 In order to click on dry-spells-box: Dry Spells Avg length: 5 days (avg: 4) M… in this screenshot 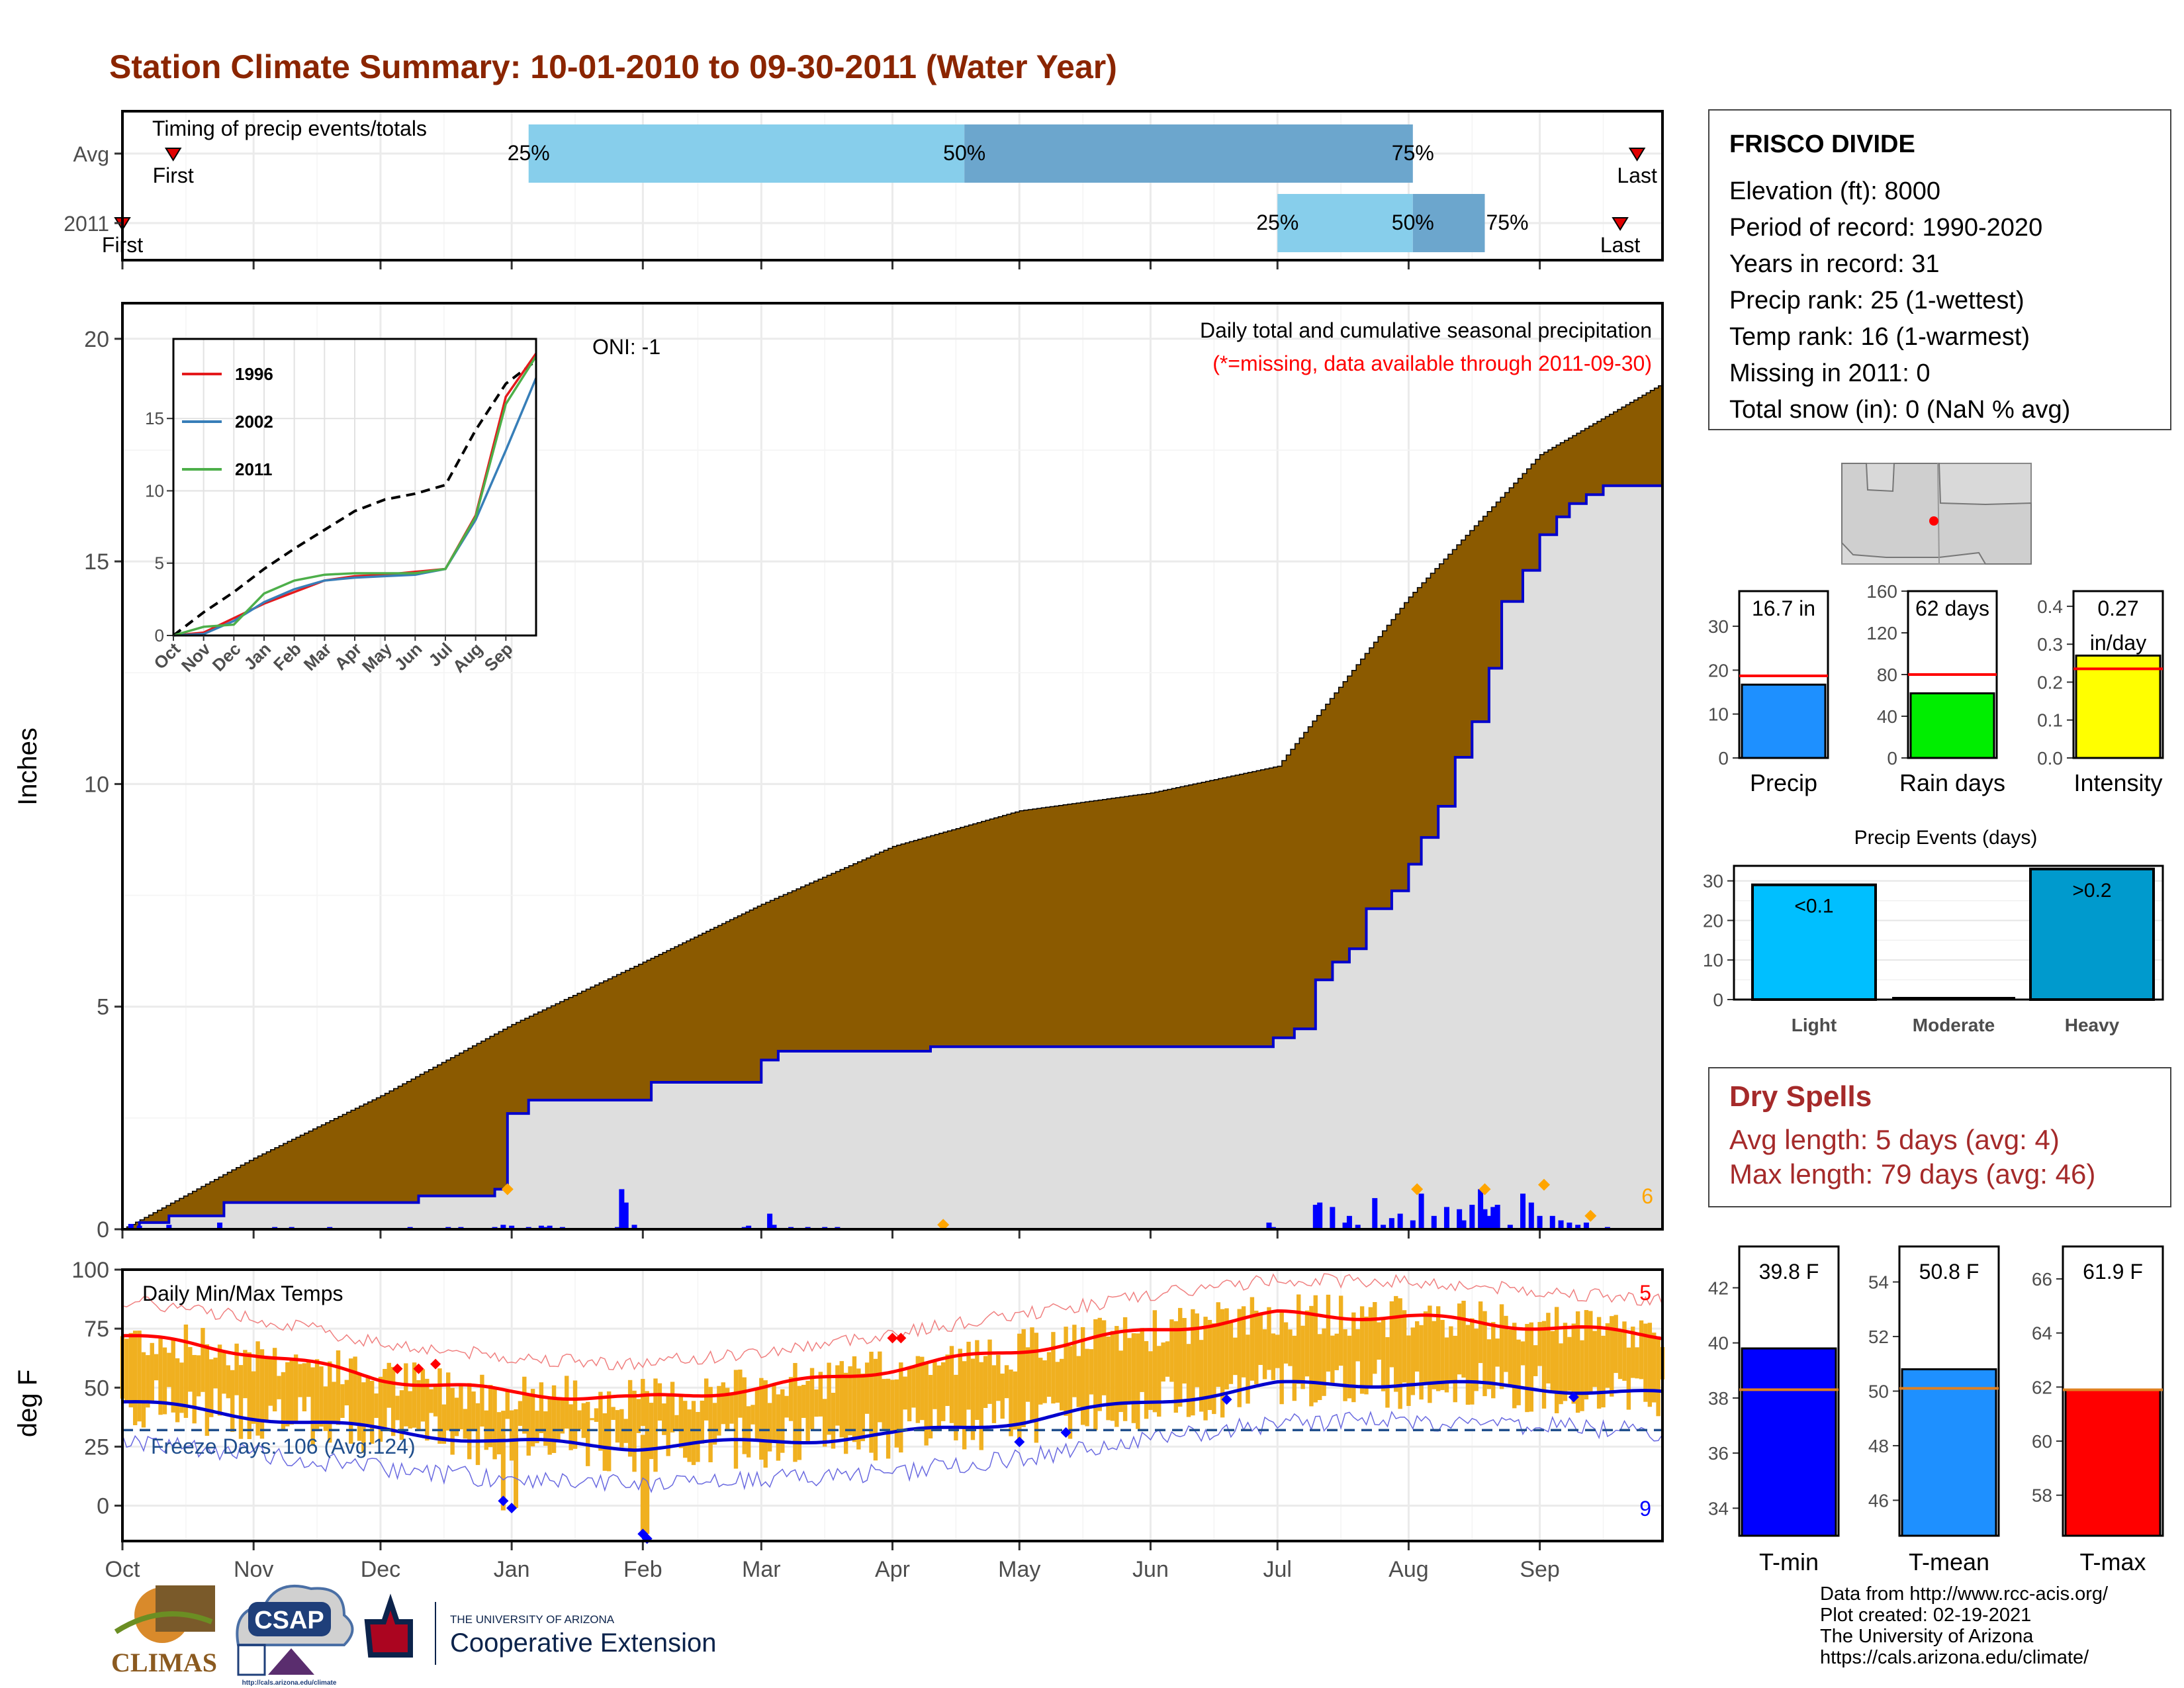, I will do `click(1940, 1137)`.